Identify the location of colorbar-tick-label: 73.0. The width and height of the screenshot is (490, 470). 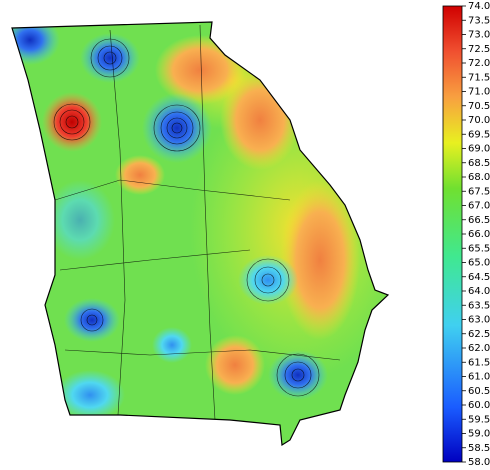
(479, 35).